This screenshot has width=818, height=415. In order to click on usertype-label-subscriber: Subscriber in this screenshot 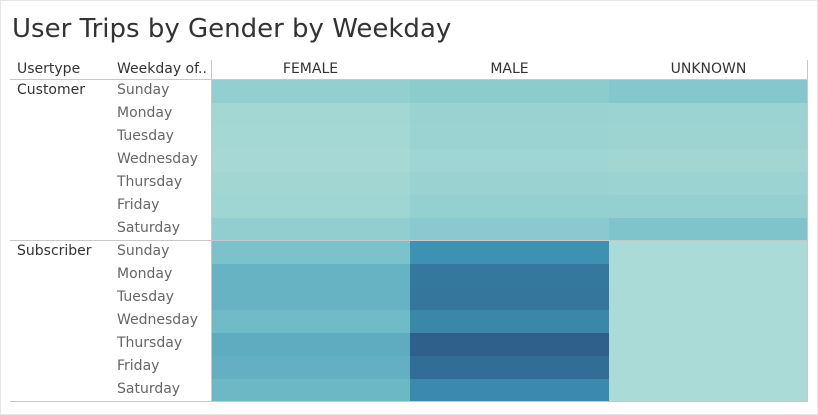, I will do `click(54, 251)`.